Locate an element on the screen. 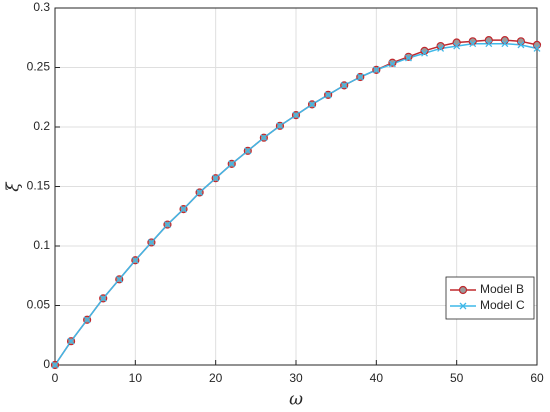 This screenshot has height=412, width=550. legend-box is located at coordinates (490, 298).